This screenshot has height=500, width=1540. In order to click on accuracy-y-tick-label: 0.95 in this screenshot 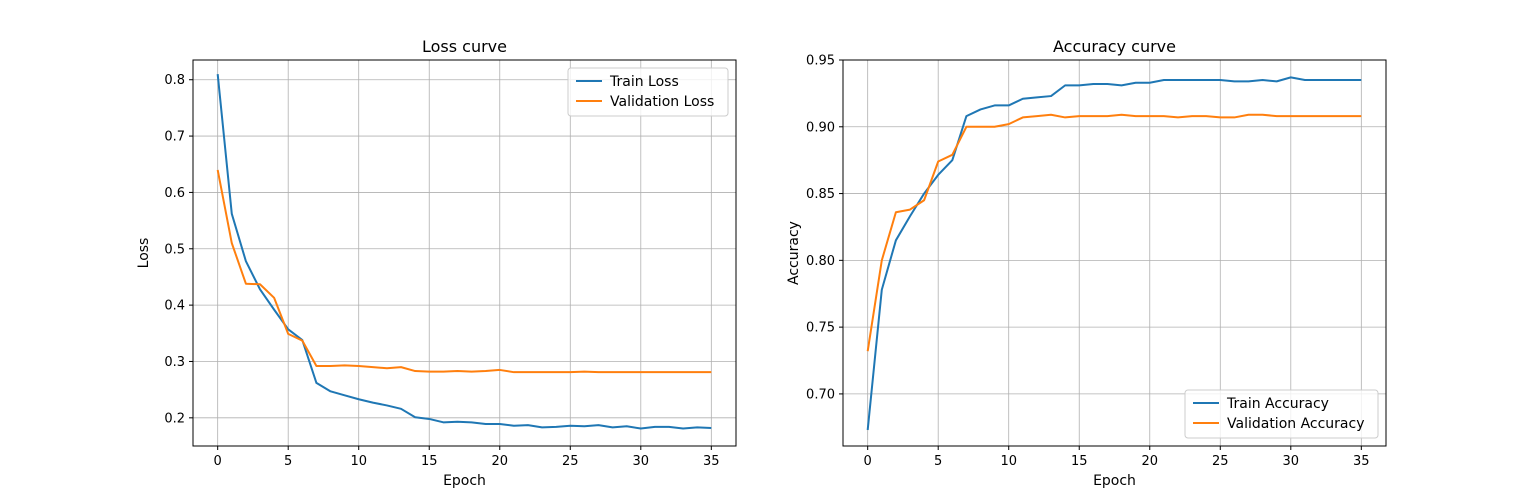, I will do `click(820, 61)`.